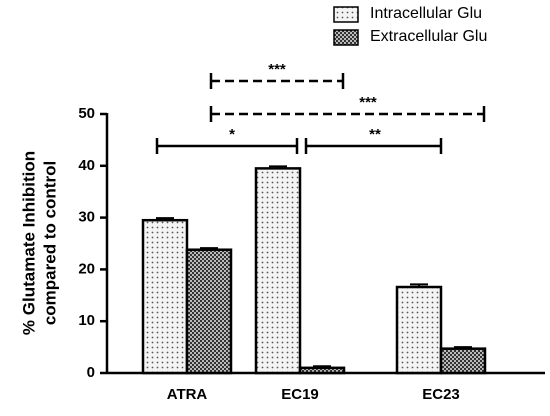 Image resolution: width=550 pixels, height=416 pixels. What do you see at coordinates (375, 134) in the screenshot?
I see `significance-label: **` at bounding box center [375, 134].